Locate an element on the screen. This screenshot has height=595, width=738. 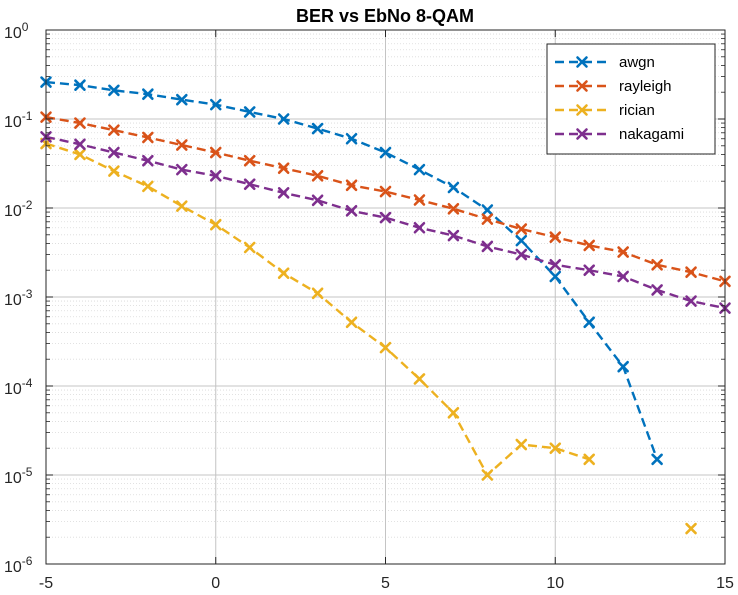
y-tick-label: 10⁻⁶ is located at coordinates (18, 565).